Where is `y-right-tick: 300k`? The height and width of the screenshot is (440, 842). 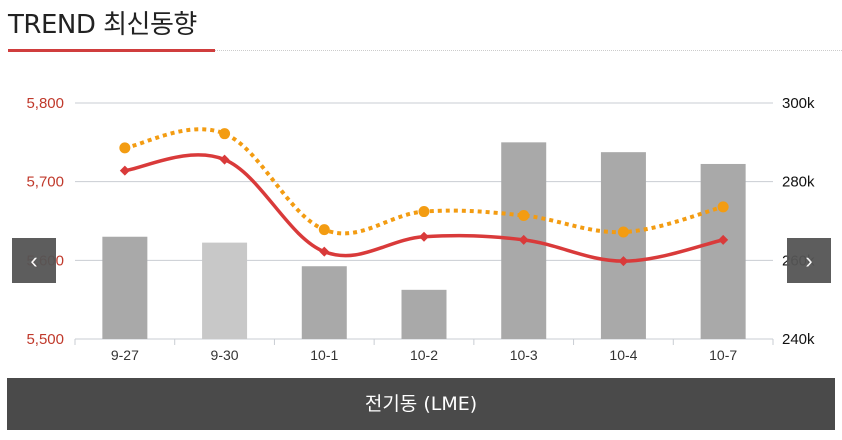
y-right-tick: 300k is located at coordinates (798, 103).